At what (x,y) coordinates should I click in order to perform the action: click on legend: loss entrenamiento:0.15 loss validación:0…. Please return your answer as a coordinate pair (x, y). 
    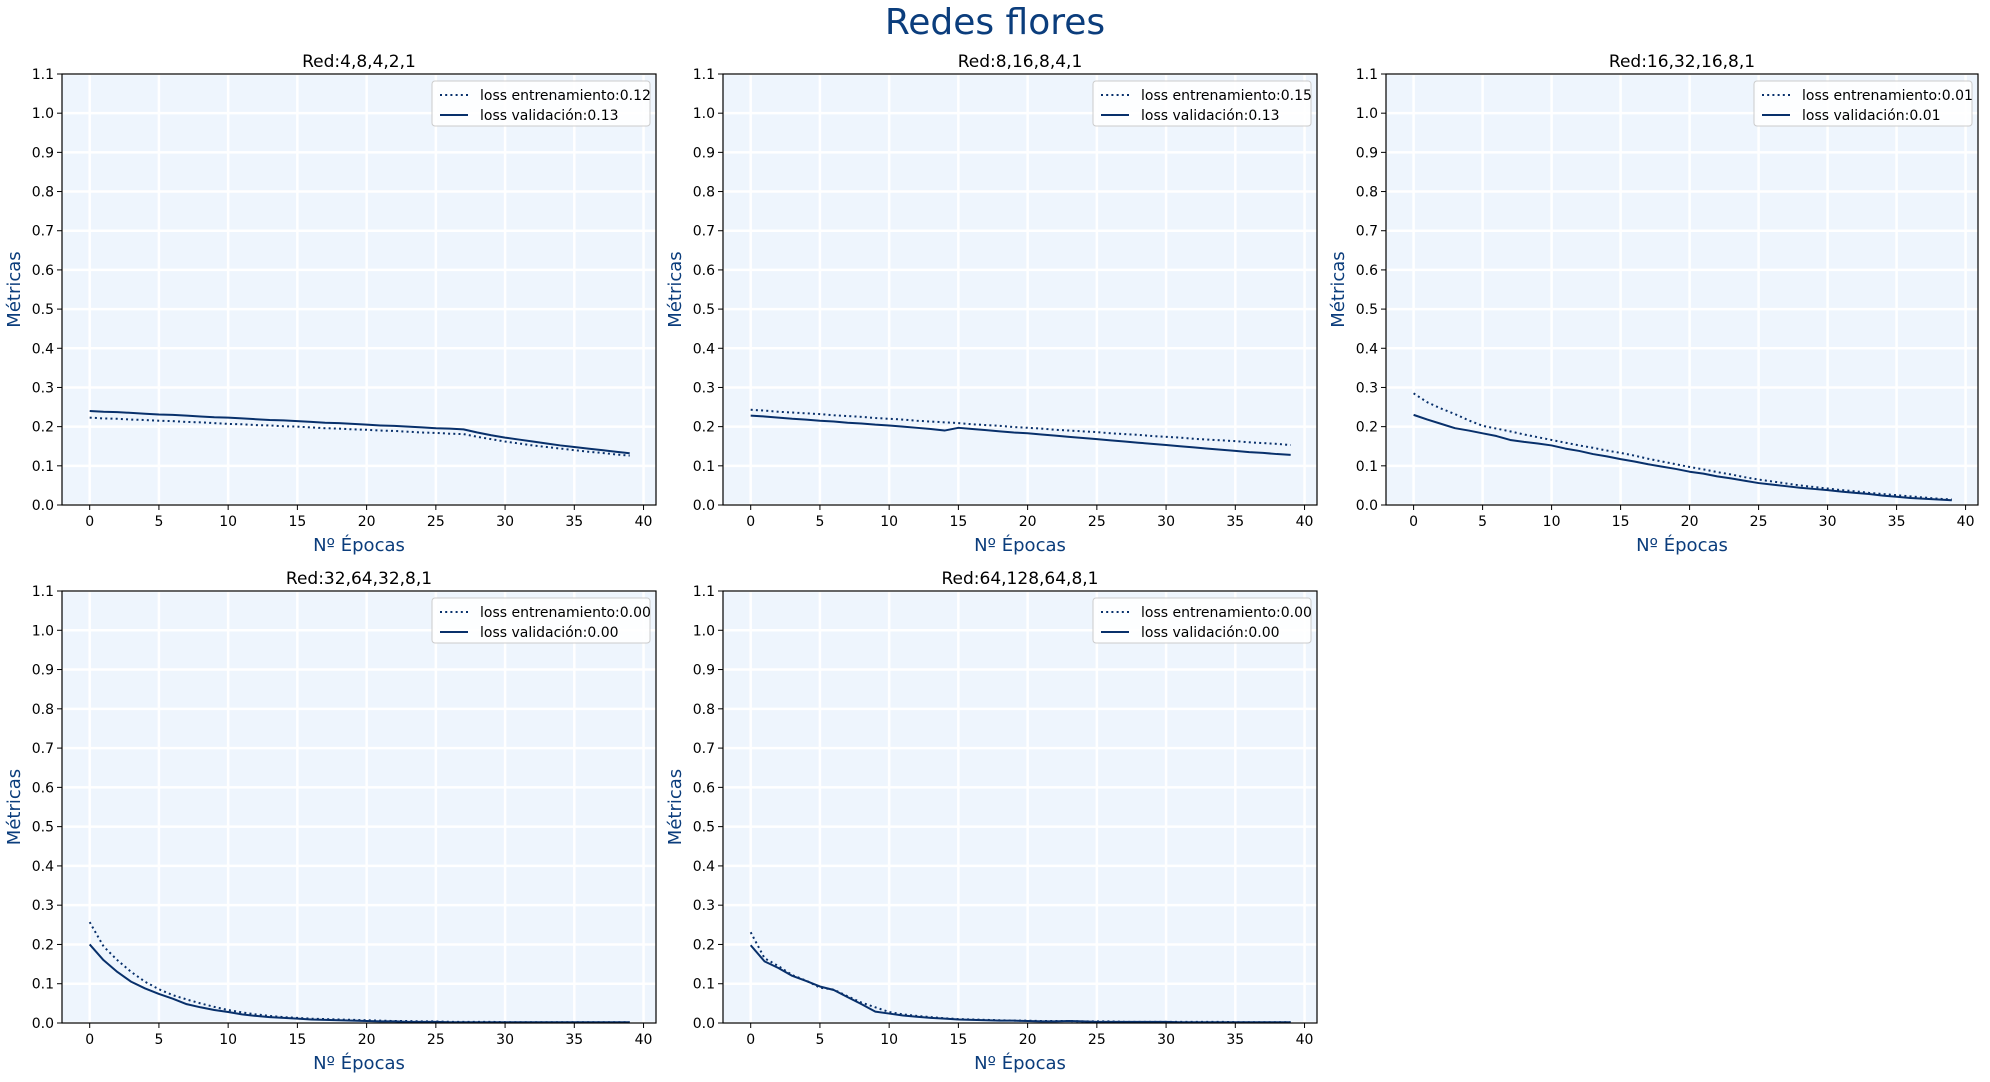
    Looking at the image, I should click on (1202, 103).